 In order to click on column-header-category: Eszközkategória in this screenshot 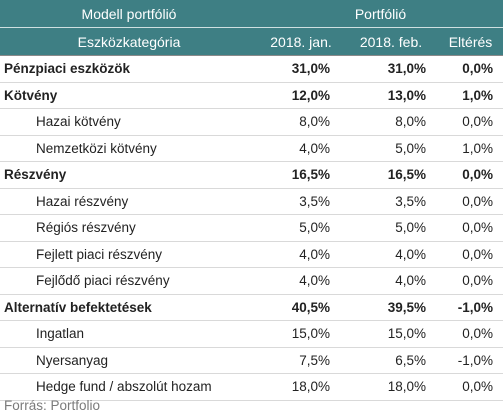, I will do `click(129, 41)`.